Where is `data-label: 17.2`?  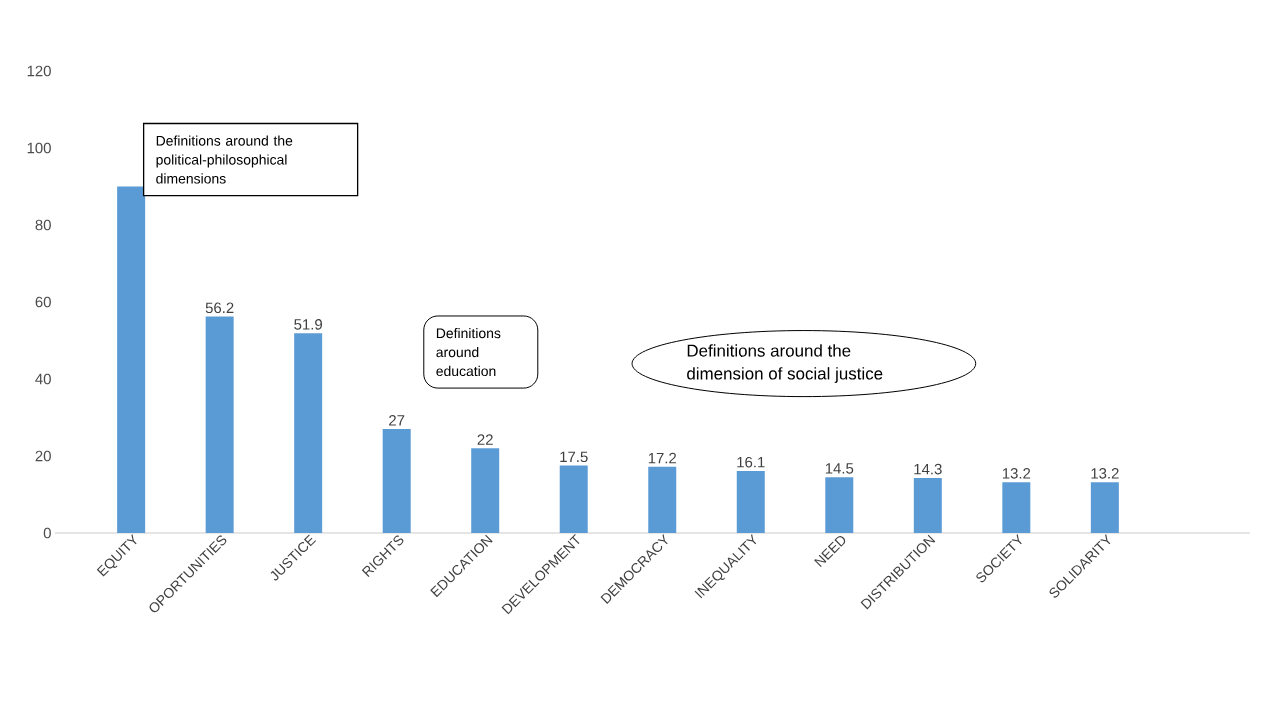
data-label: 17.2 is located at coordinates (662, 458).